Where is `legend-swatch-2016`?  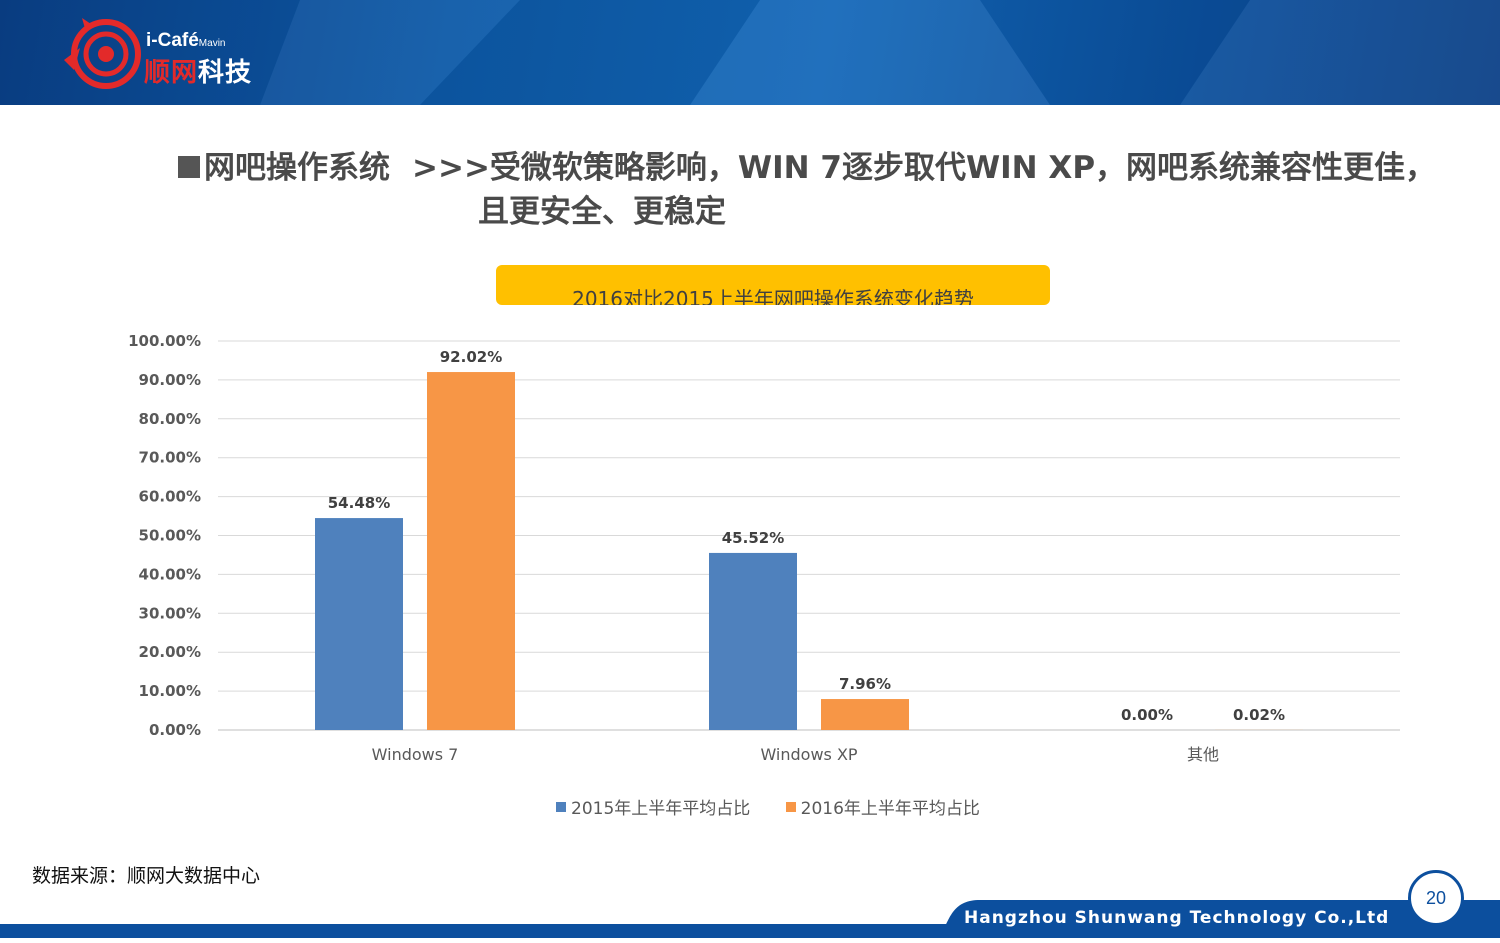 legend-swatch-2016 is located at coordinates (791, 807).